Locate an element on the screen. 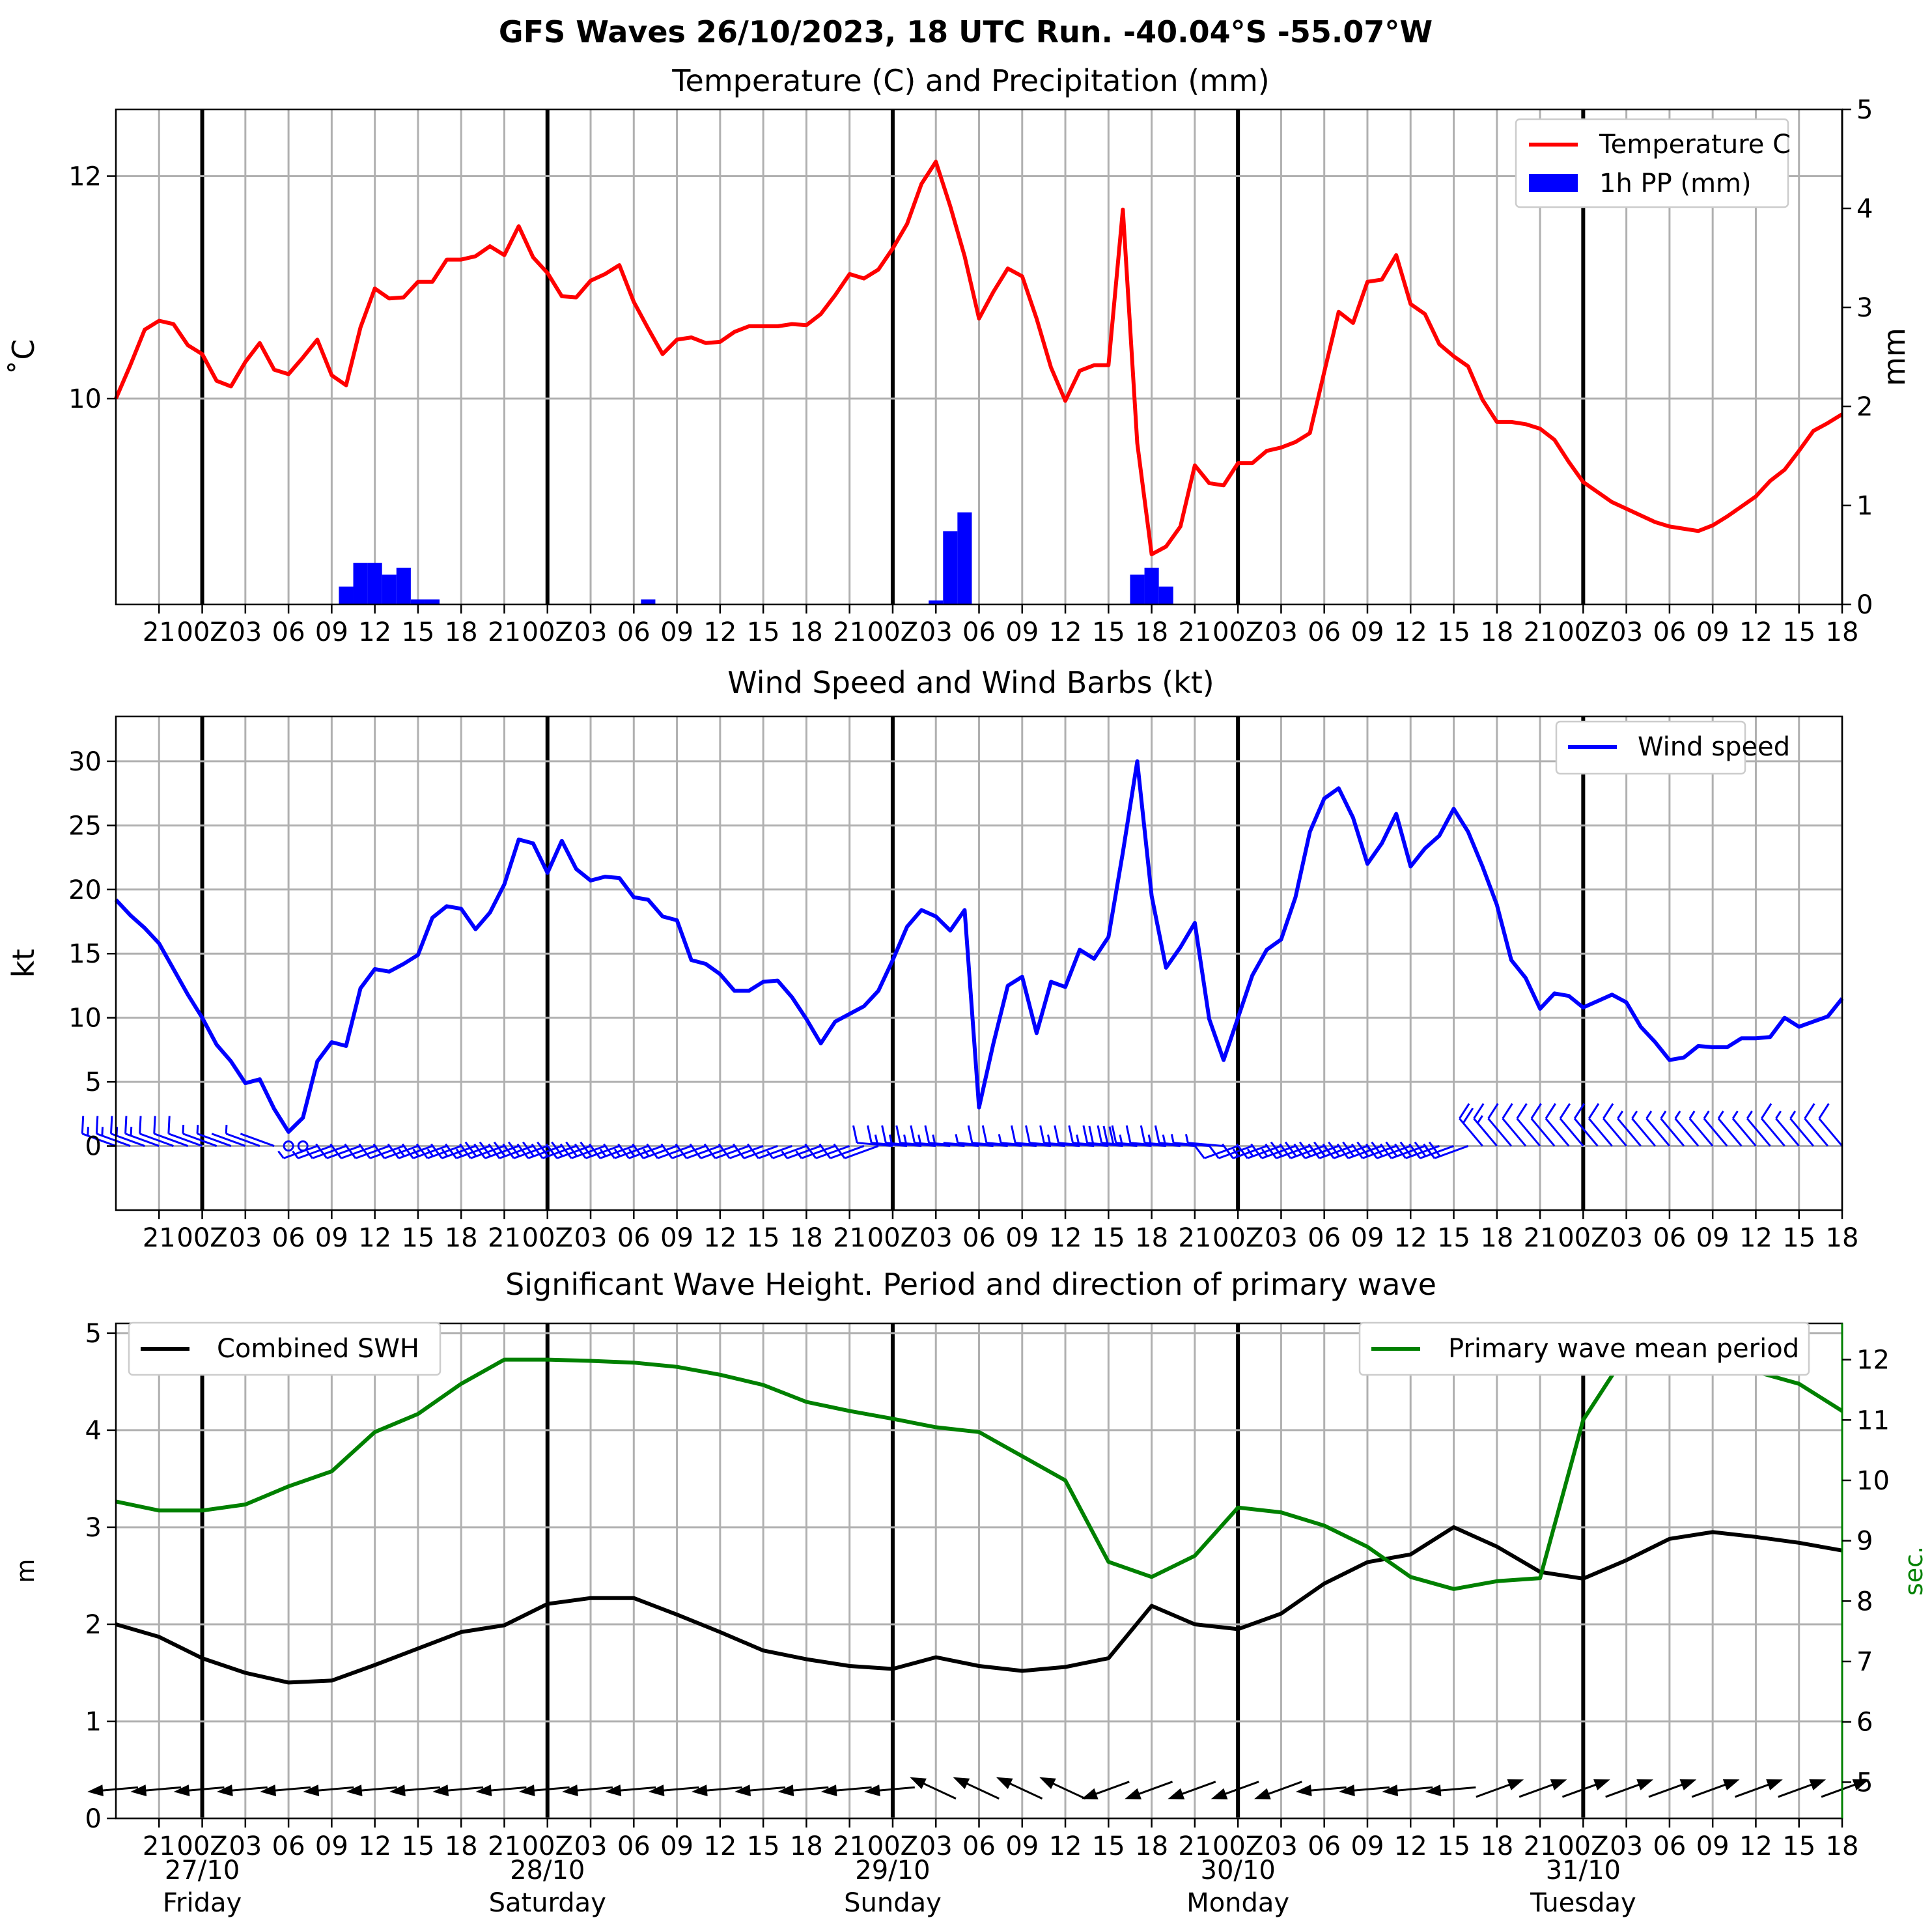  legend-label-period: Primary wave mean period is located at coordinates (1624, 1349).